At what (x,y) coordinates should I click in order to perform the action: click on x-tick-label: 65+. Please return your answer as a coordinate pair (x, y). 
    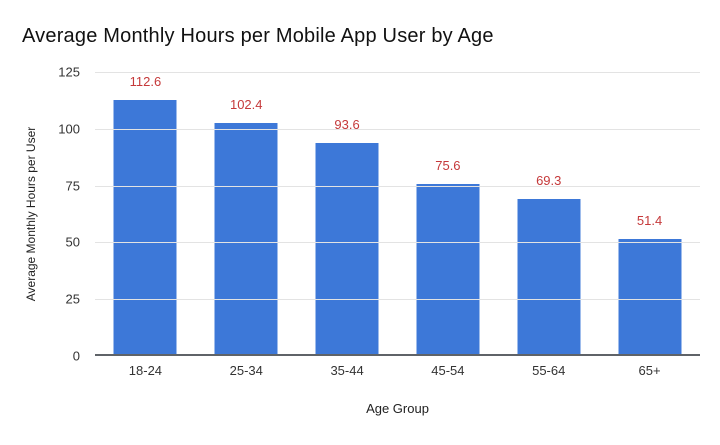
    Looking at the image, I should click on (649, 370).